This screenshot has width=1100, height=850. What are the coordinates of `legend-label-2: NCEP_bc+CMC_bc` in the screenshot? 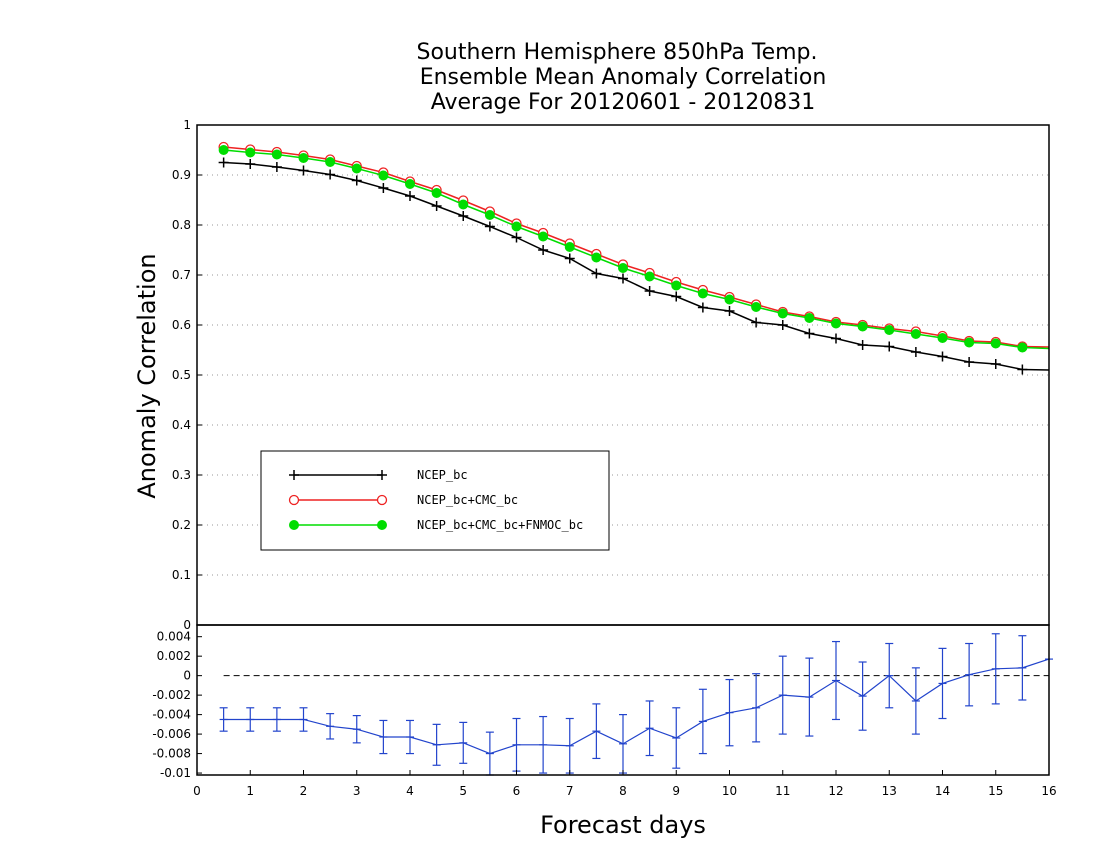 It's located at (467, 500).